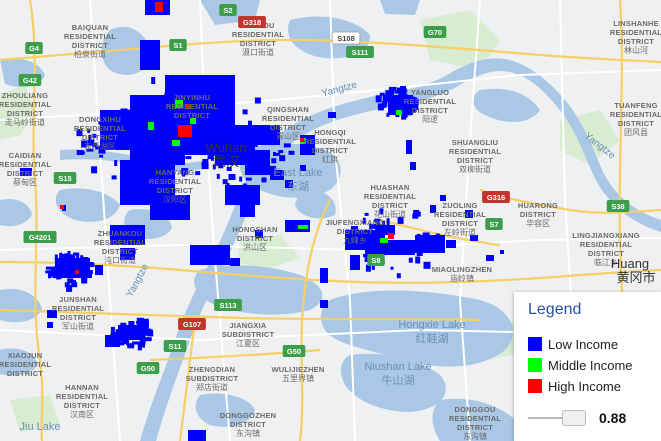  What do you see at coordinates (288, 136) in the screenshot?
I see `district-label-cn: 青山区` at bounding box center [288, 136].